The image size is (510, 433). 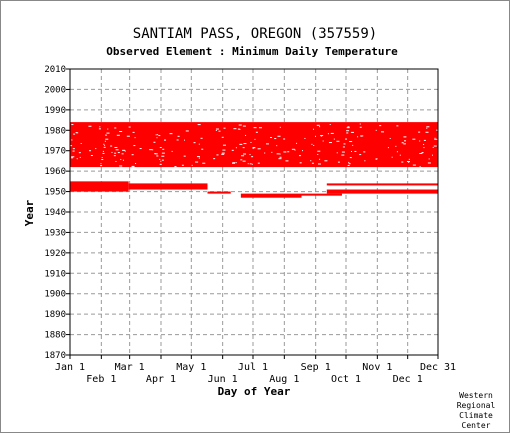 I want to click on y-tick-label: 1910, so click(x=55, y=274).